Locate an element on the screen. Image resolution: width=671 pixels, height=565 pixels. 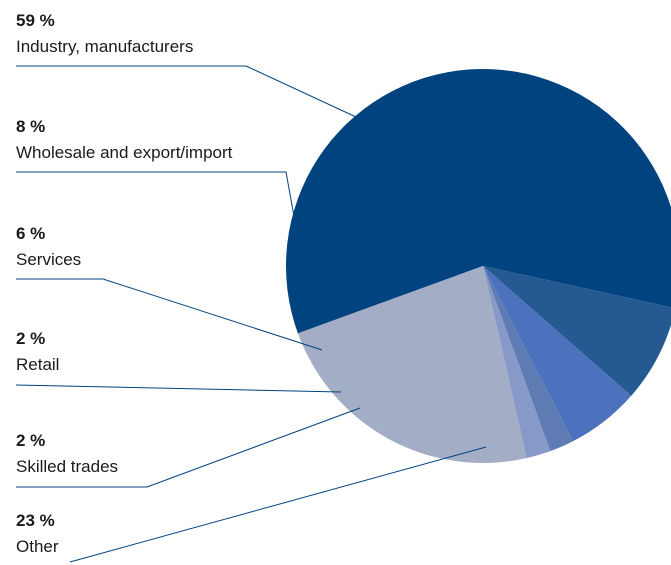
category-label-skilled-trades: Skilled trades is located at coordinates (67, 466).